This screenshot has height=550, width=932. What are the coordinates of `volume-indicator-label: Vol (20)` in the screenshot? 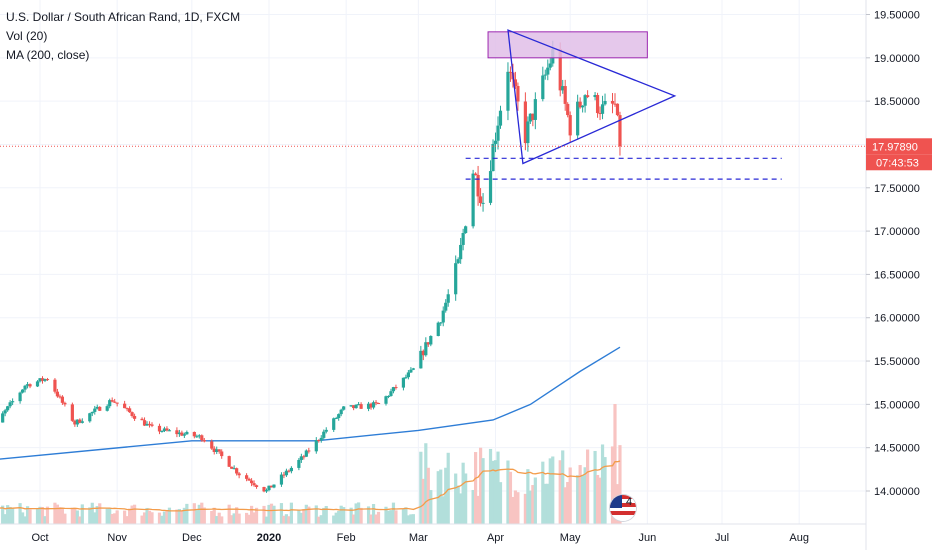 It's located at (27, 36).